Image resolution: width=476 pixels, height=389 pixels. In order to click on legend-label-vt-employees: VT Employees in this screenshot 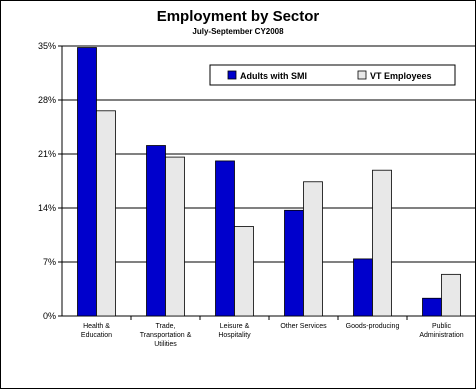, I will do `click(401, 76)`.